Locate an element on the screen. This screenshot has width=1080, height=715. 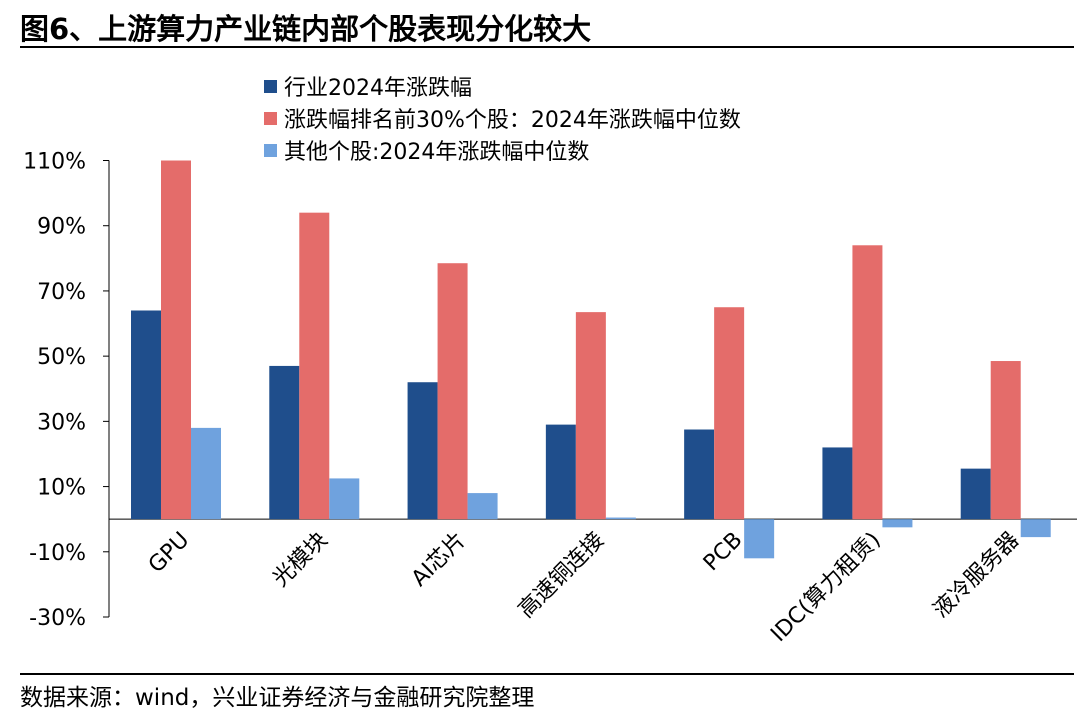
legend-item-others: 其他个股:2024年涨跌幅中位数 is located at coordinates (502, 150).